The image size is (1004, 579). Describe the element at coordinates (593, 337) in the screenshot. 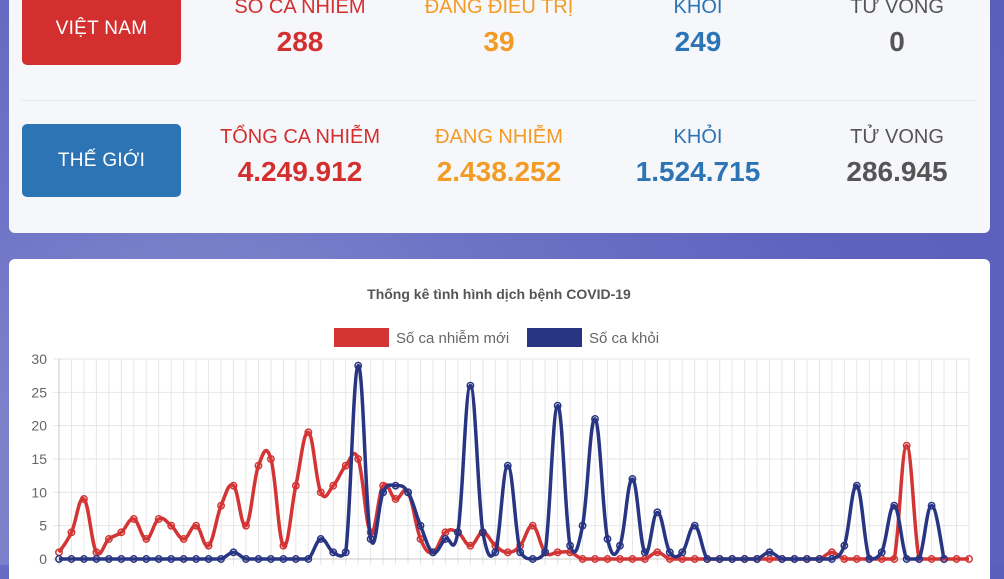

I see `legend-item-recovered: Số ca khỏi` at that location.